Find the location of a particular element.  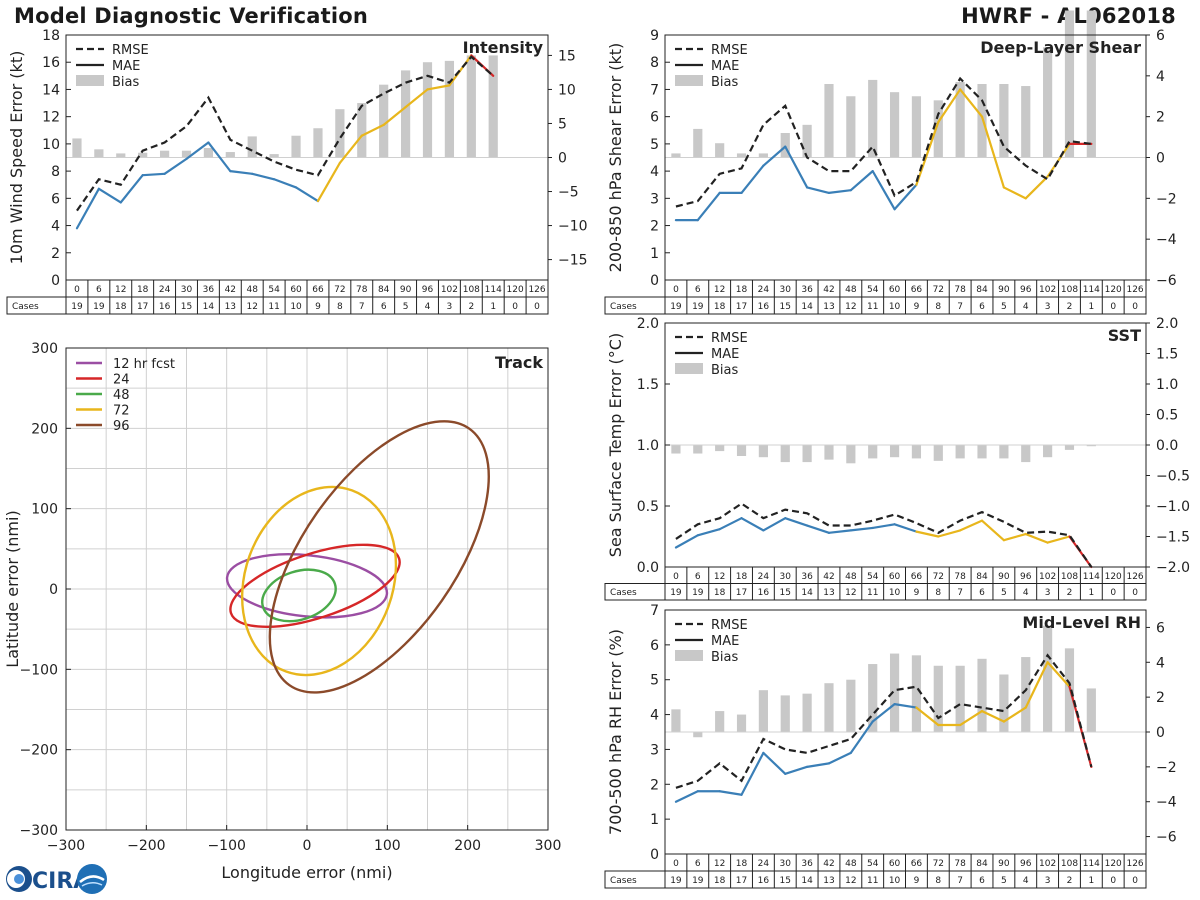

rh-hour-label-96: 96 is located at coordinates (1026, 864).